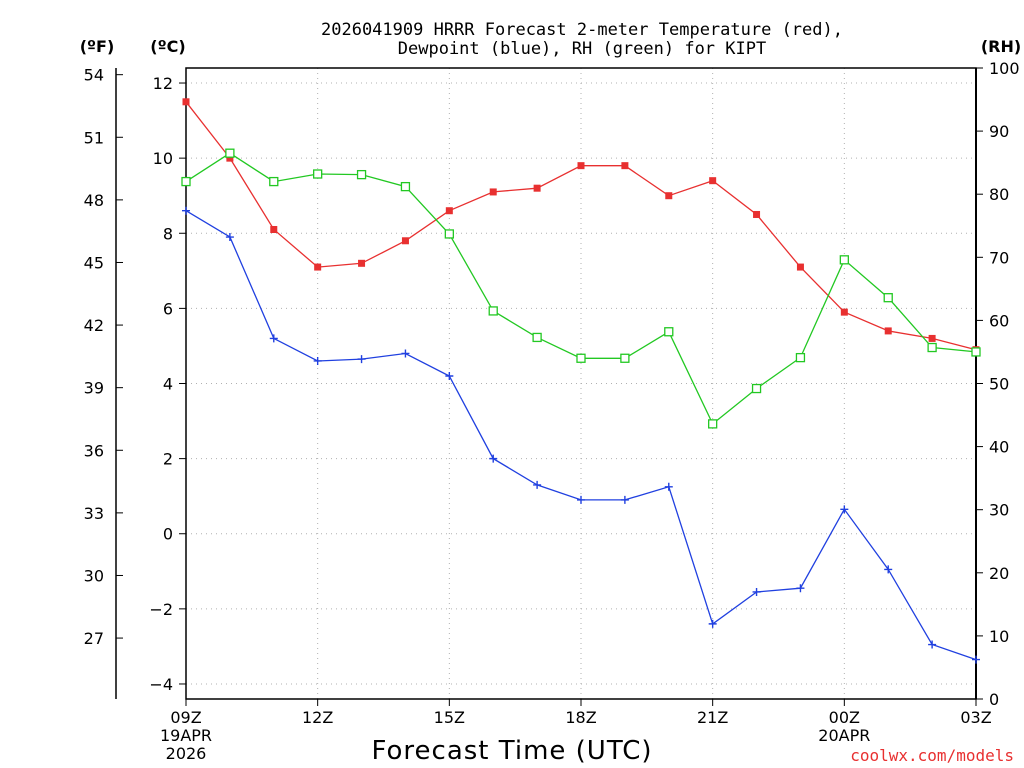  I want to click on fahrenheit-tick-label: 33, so click(94, 513).